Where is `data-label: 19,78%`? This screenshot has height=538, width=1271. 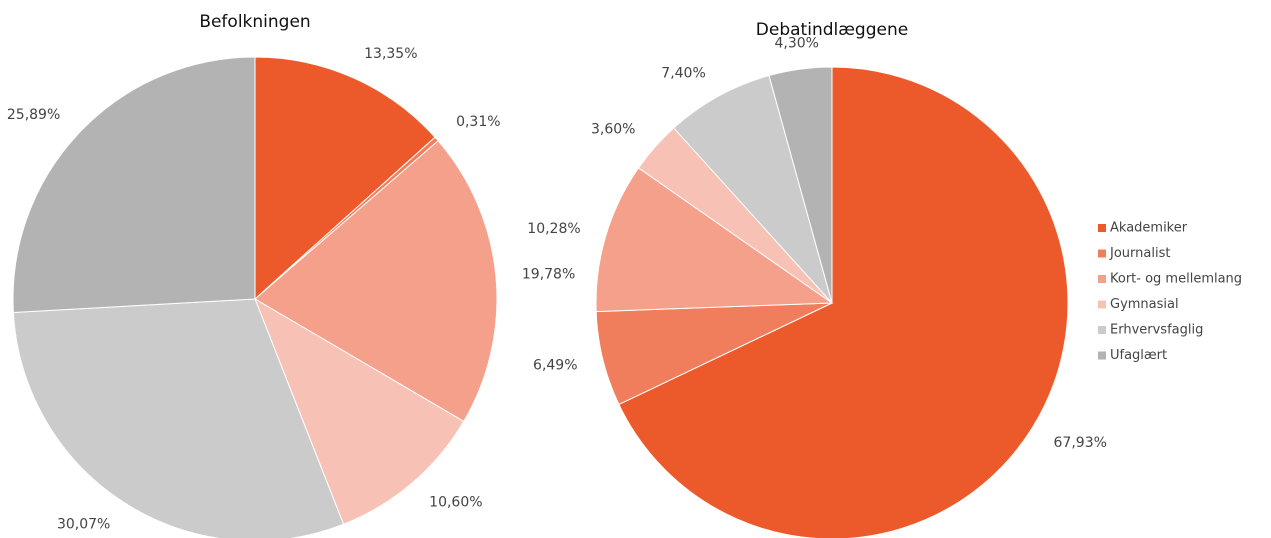
data-label: 19,78% is located at coordinates (548, 275).